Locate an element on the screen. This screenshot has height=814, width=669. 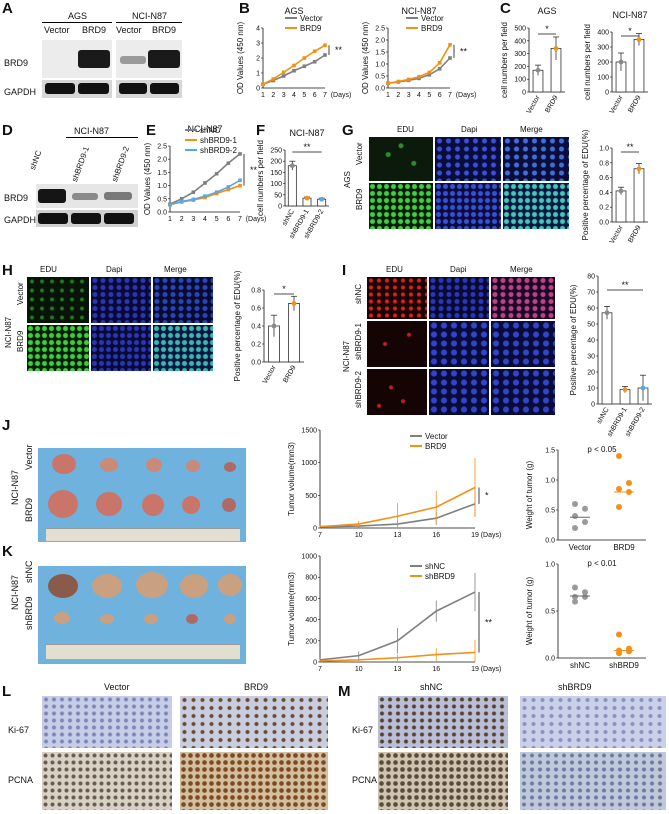
y-tick-label: 2.0 is located at coordinates (162, 160).